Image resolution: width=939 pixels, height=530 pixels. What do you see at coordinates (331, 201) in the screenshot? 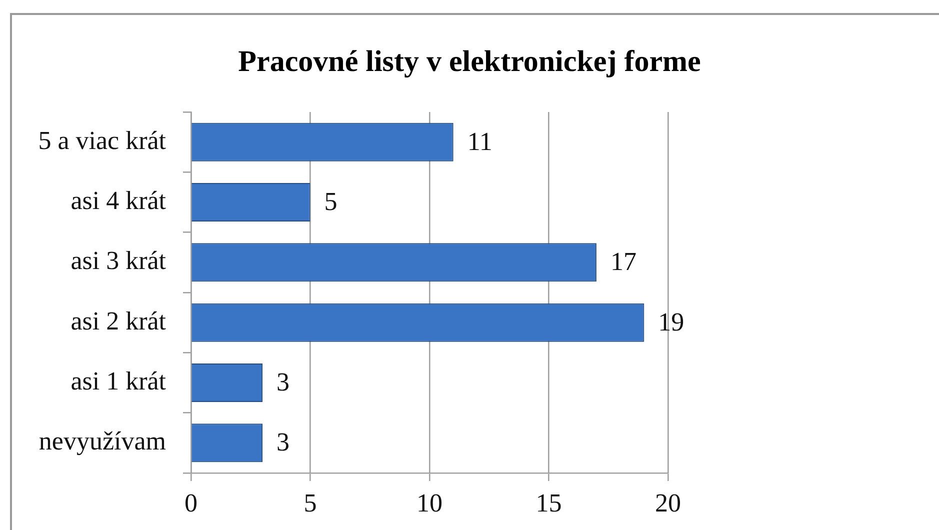
I see `data-label: 5` at bounding box center [331, 201].